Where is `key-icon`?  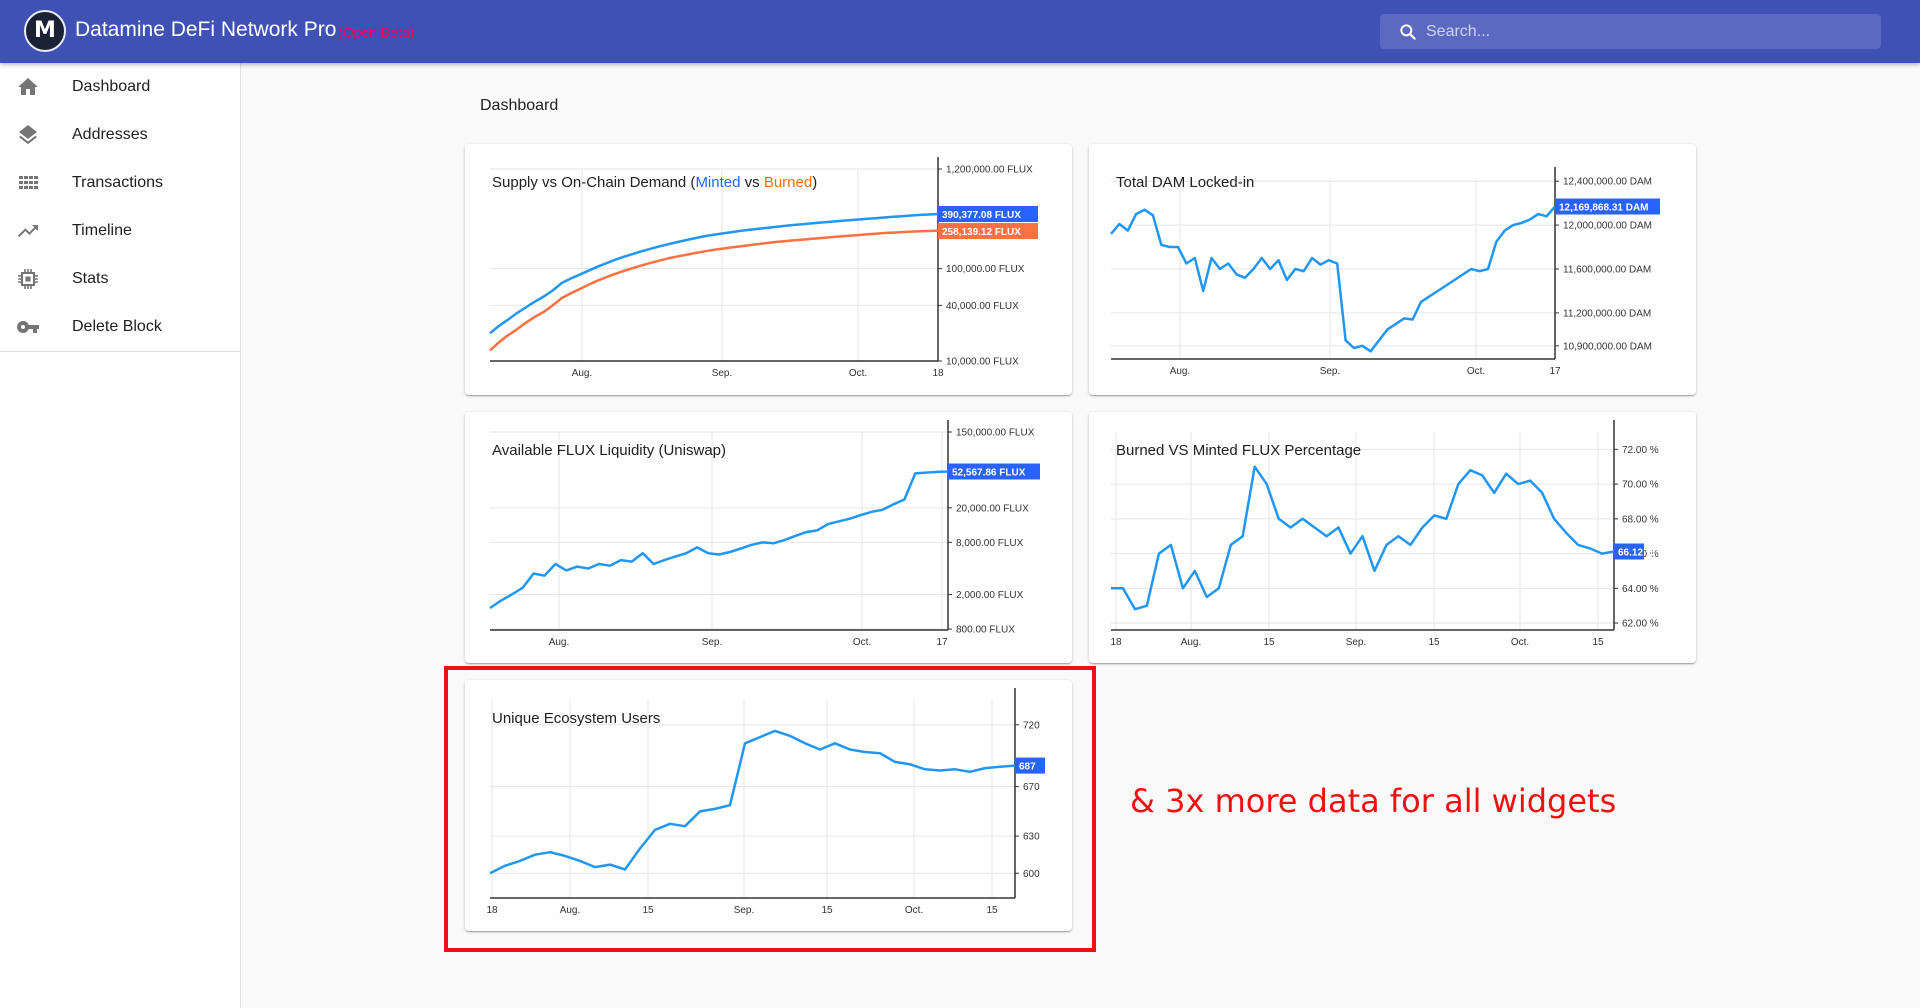 key-icon is located at coordinates (28, 327).